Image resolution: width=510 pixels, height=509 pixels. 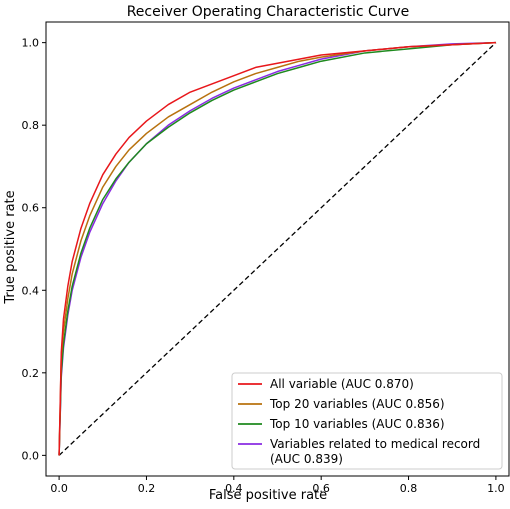 What do you see at coordinates (342, 384) in the screenshot?
I see `legend-label: All variable (AUC 0.870)` at bounding box center [342, 384].